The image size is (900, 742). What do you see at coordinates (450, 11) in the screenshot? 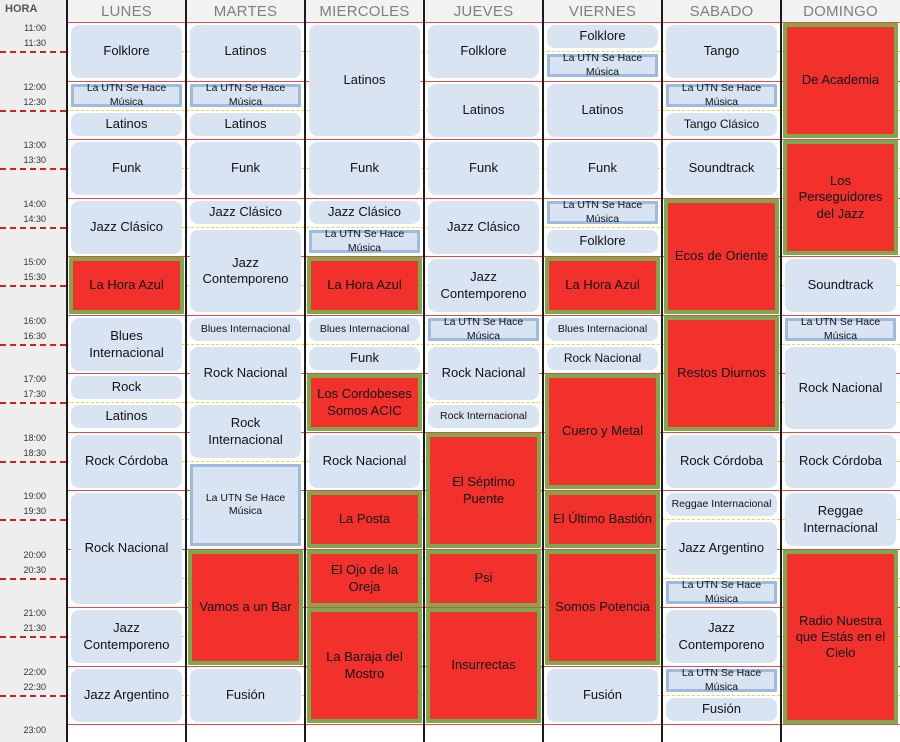
I see `header-row` at bounding box center [450, 11].